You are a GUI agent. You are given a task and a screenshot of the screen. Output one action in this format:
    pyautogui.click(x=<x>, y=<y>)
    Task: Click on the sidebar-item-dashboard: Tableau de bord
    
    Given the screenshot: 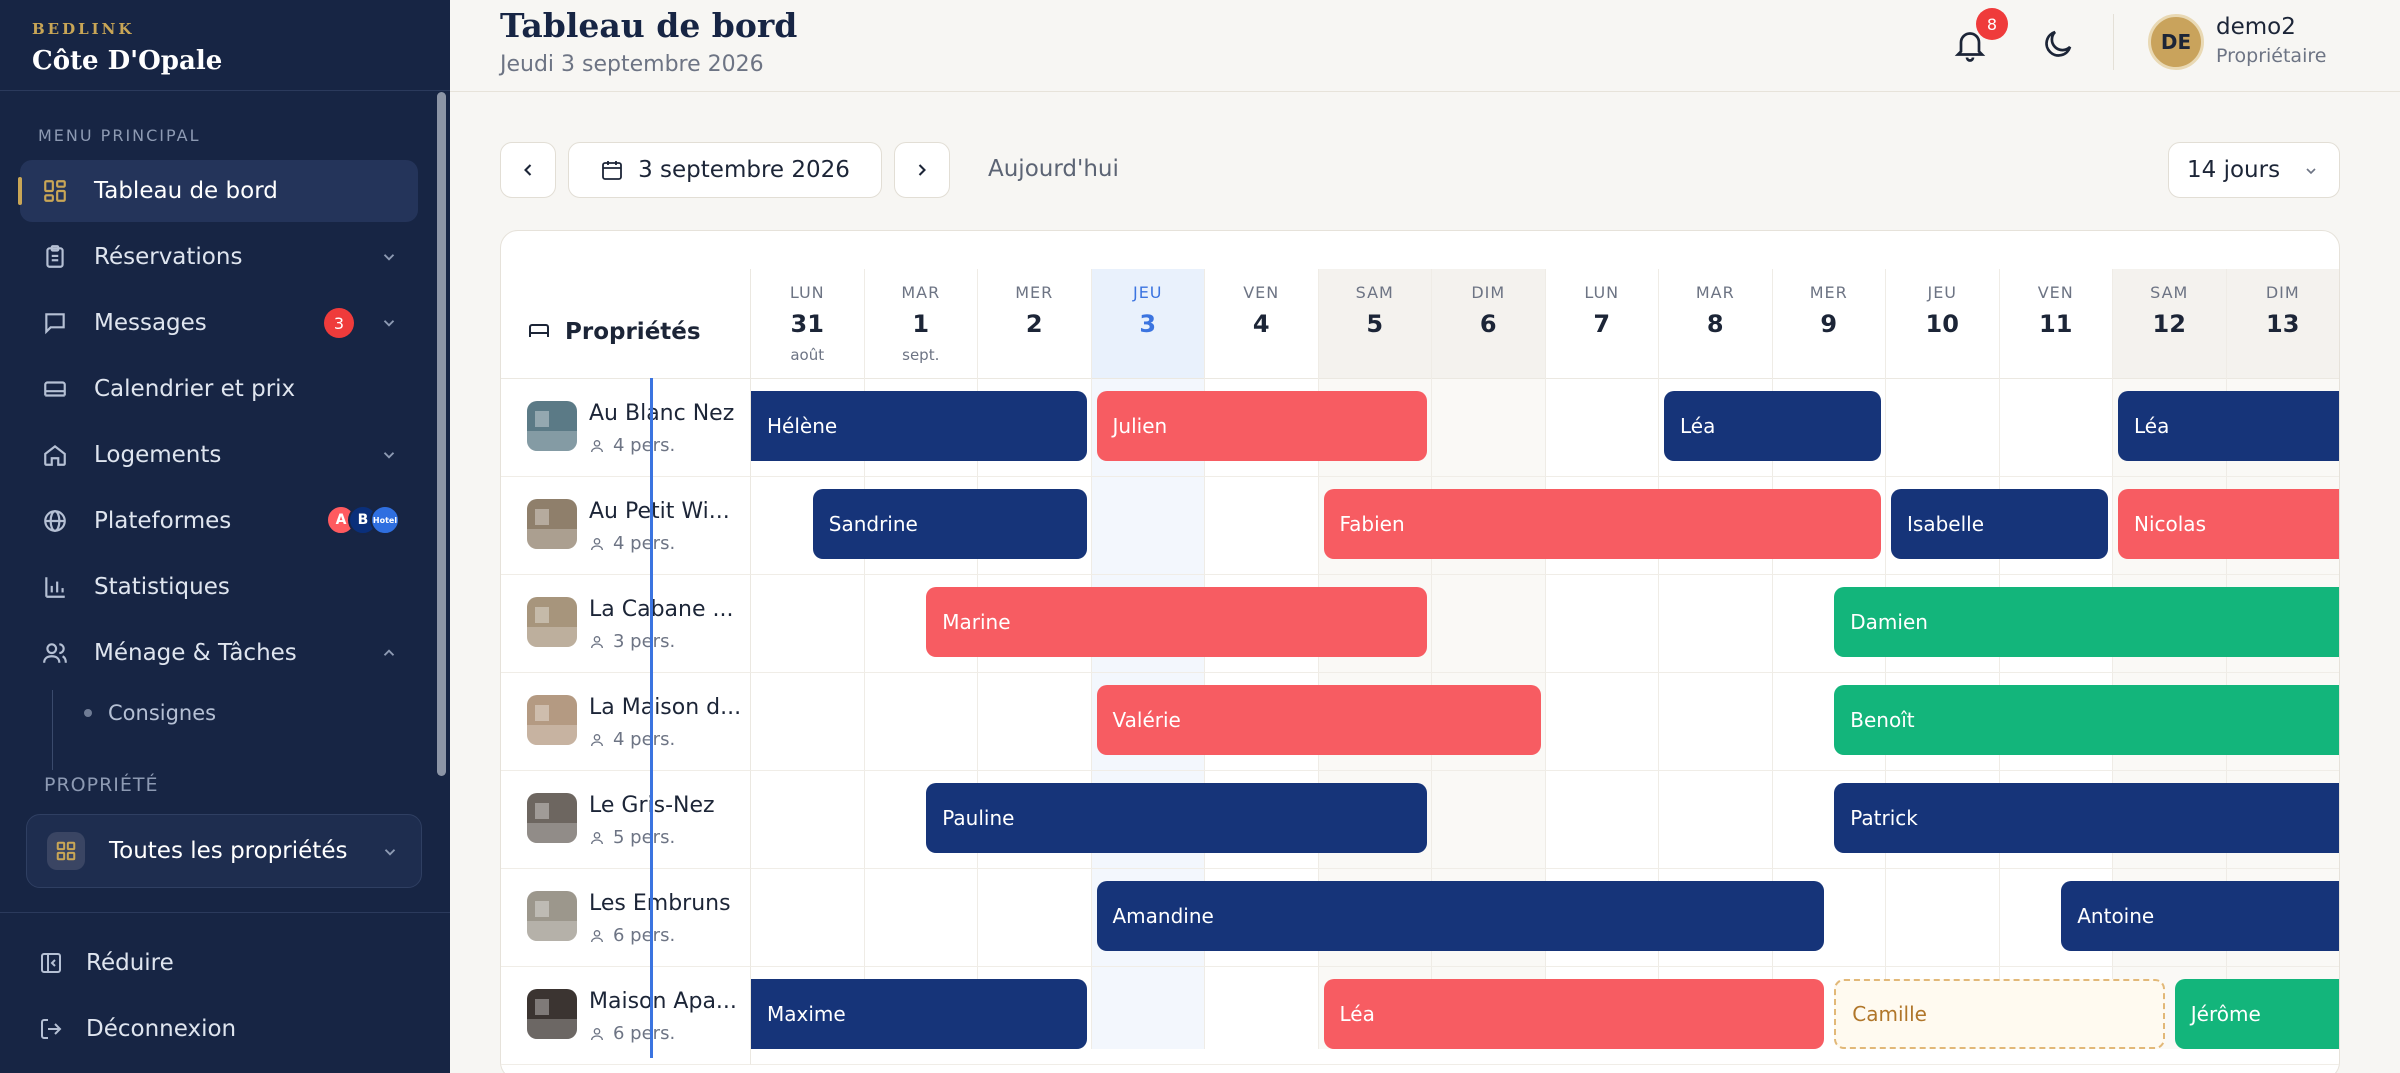 What is the action you would take?
    pyautogui.click(x=218, y=191)
    